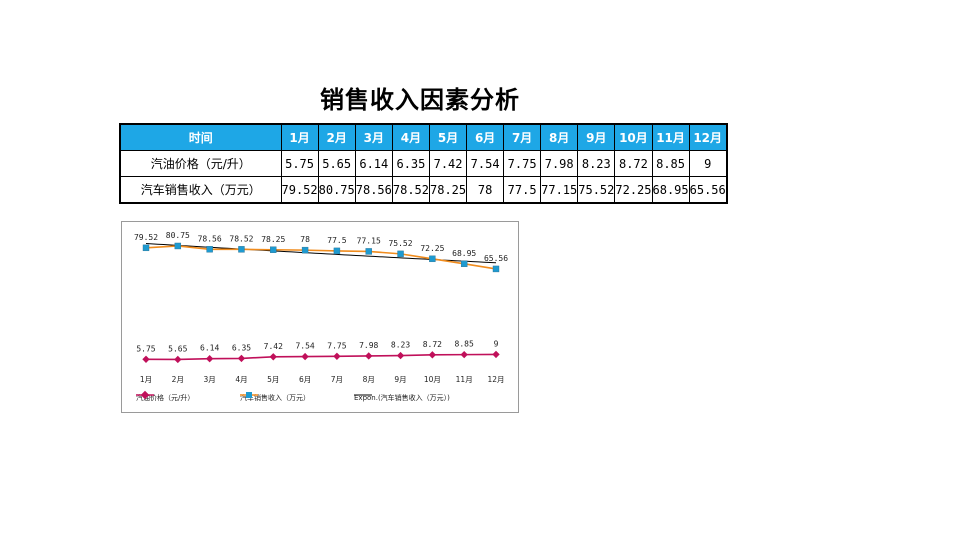  I want to click on table-cell: 78.25, so click(448, 190).